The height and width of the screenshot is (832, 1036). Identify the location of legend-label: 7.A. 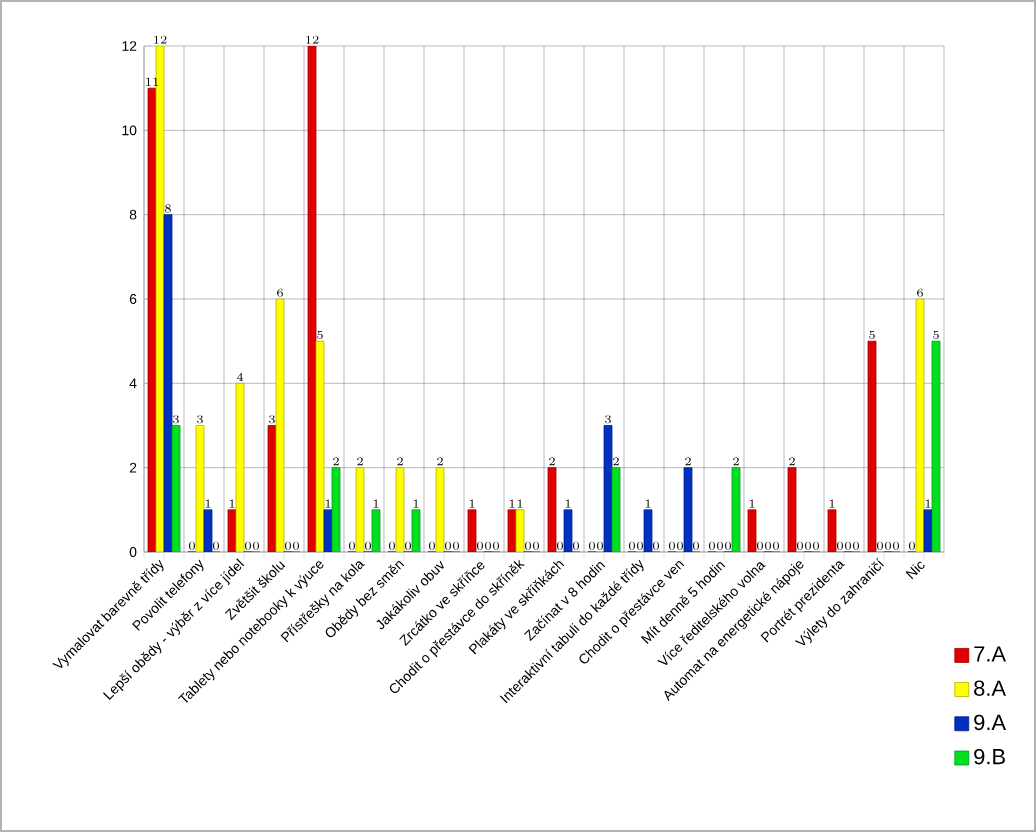
(990, 654).